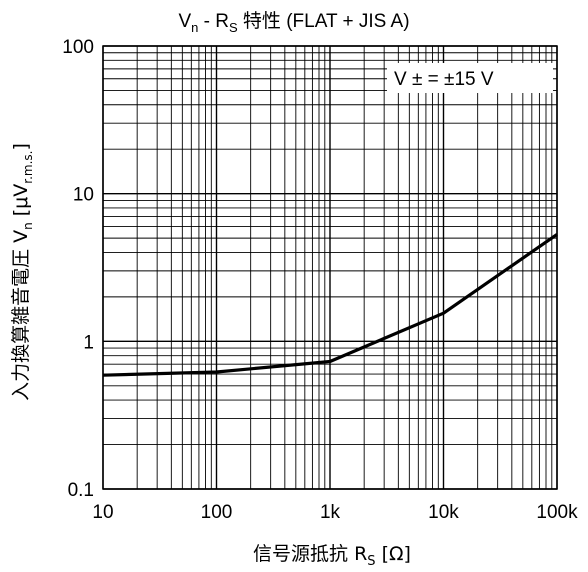 The width and height of the screenshot is (588, 572). What do you see at coordinates (88, 342) in the screenshot?
I see `y-tick-label: 1` at bounding box center [88, 342].